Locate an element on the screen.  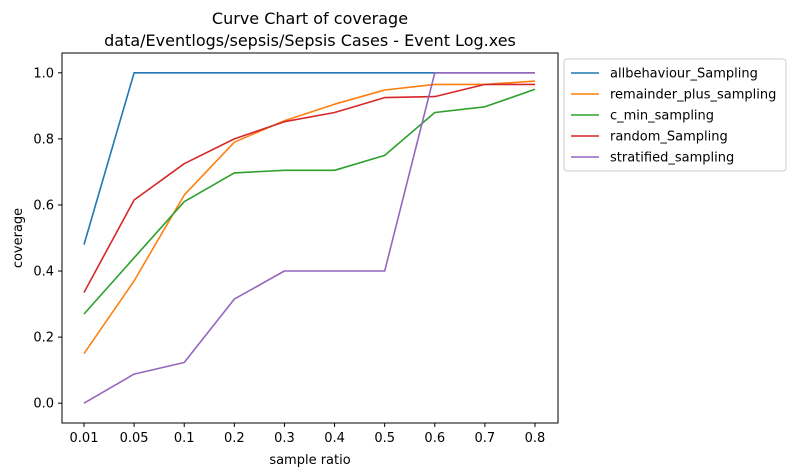
x-axis-label: sample ratio is located at coordinates (309, 460).